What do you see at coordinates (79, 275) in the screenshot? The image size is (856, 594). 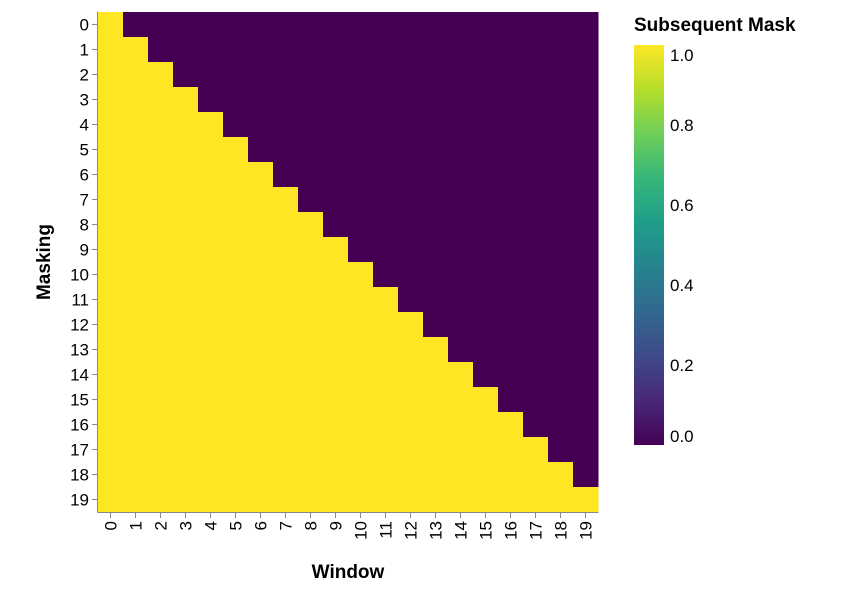 I see `y-tick-label: 10` at bounding box center [79, 275].